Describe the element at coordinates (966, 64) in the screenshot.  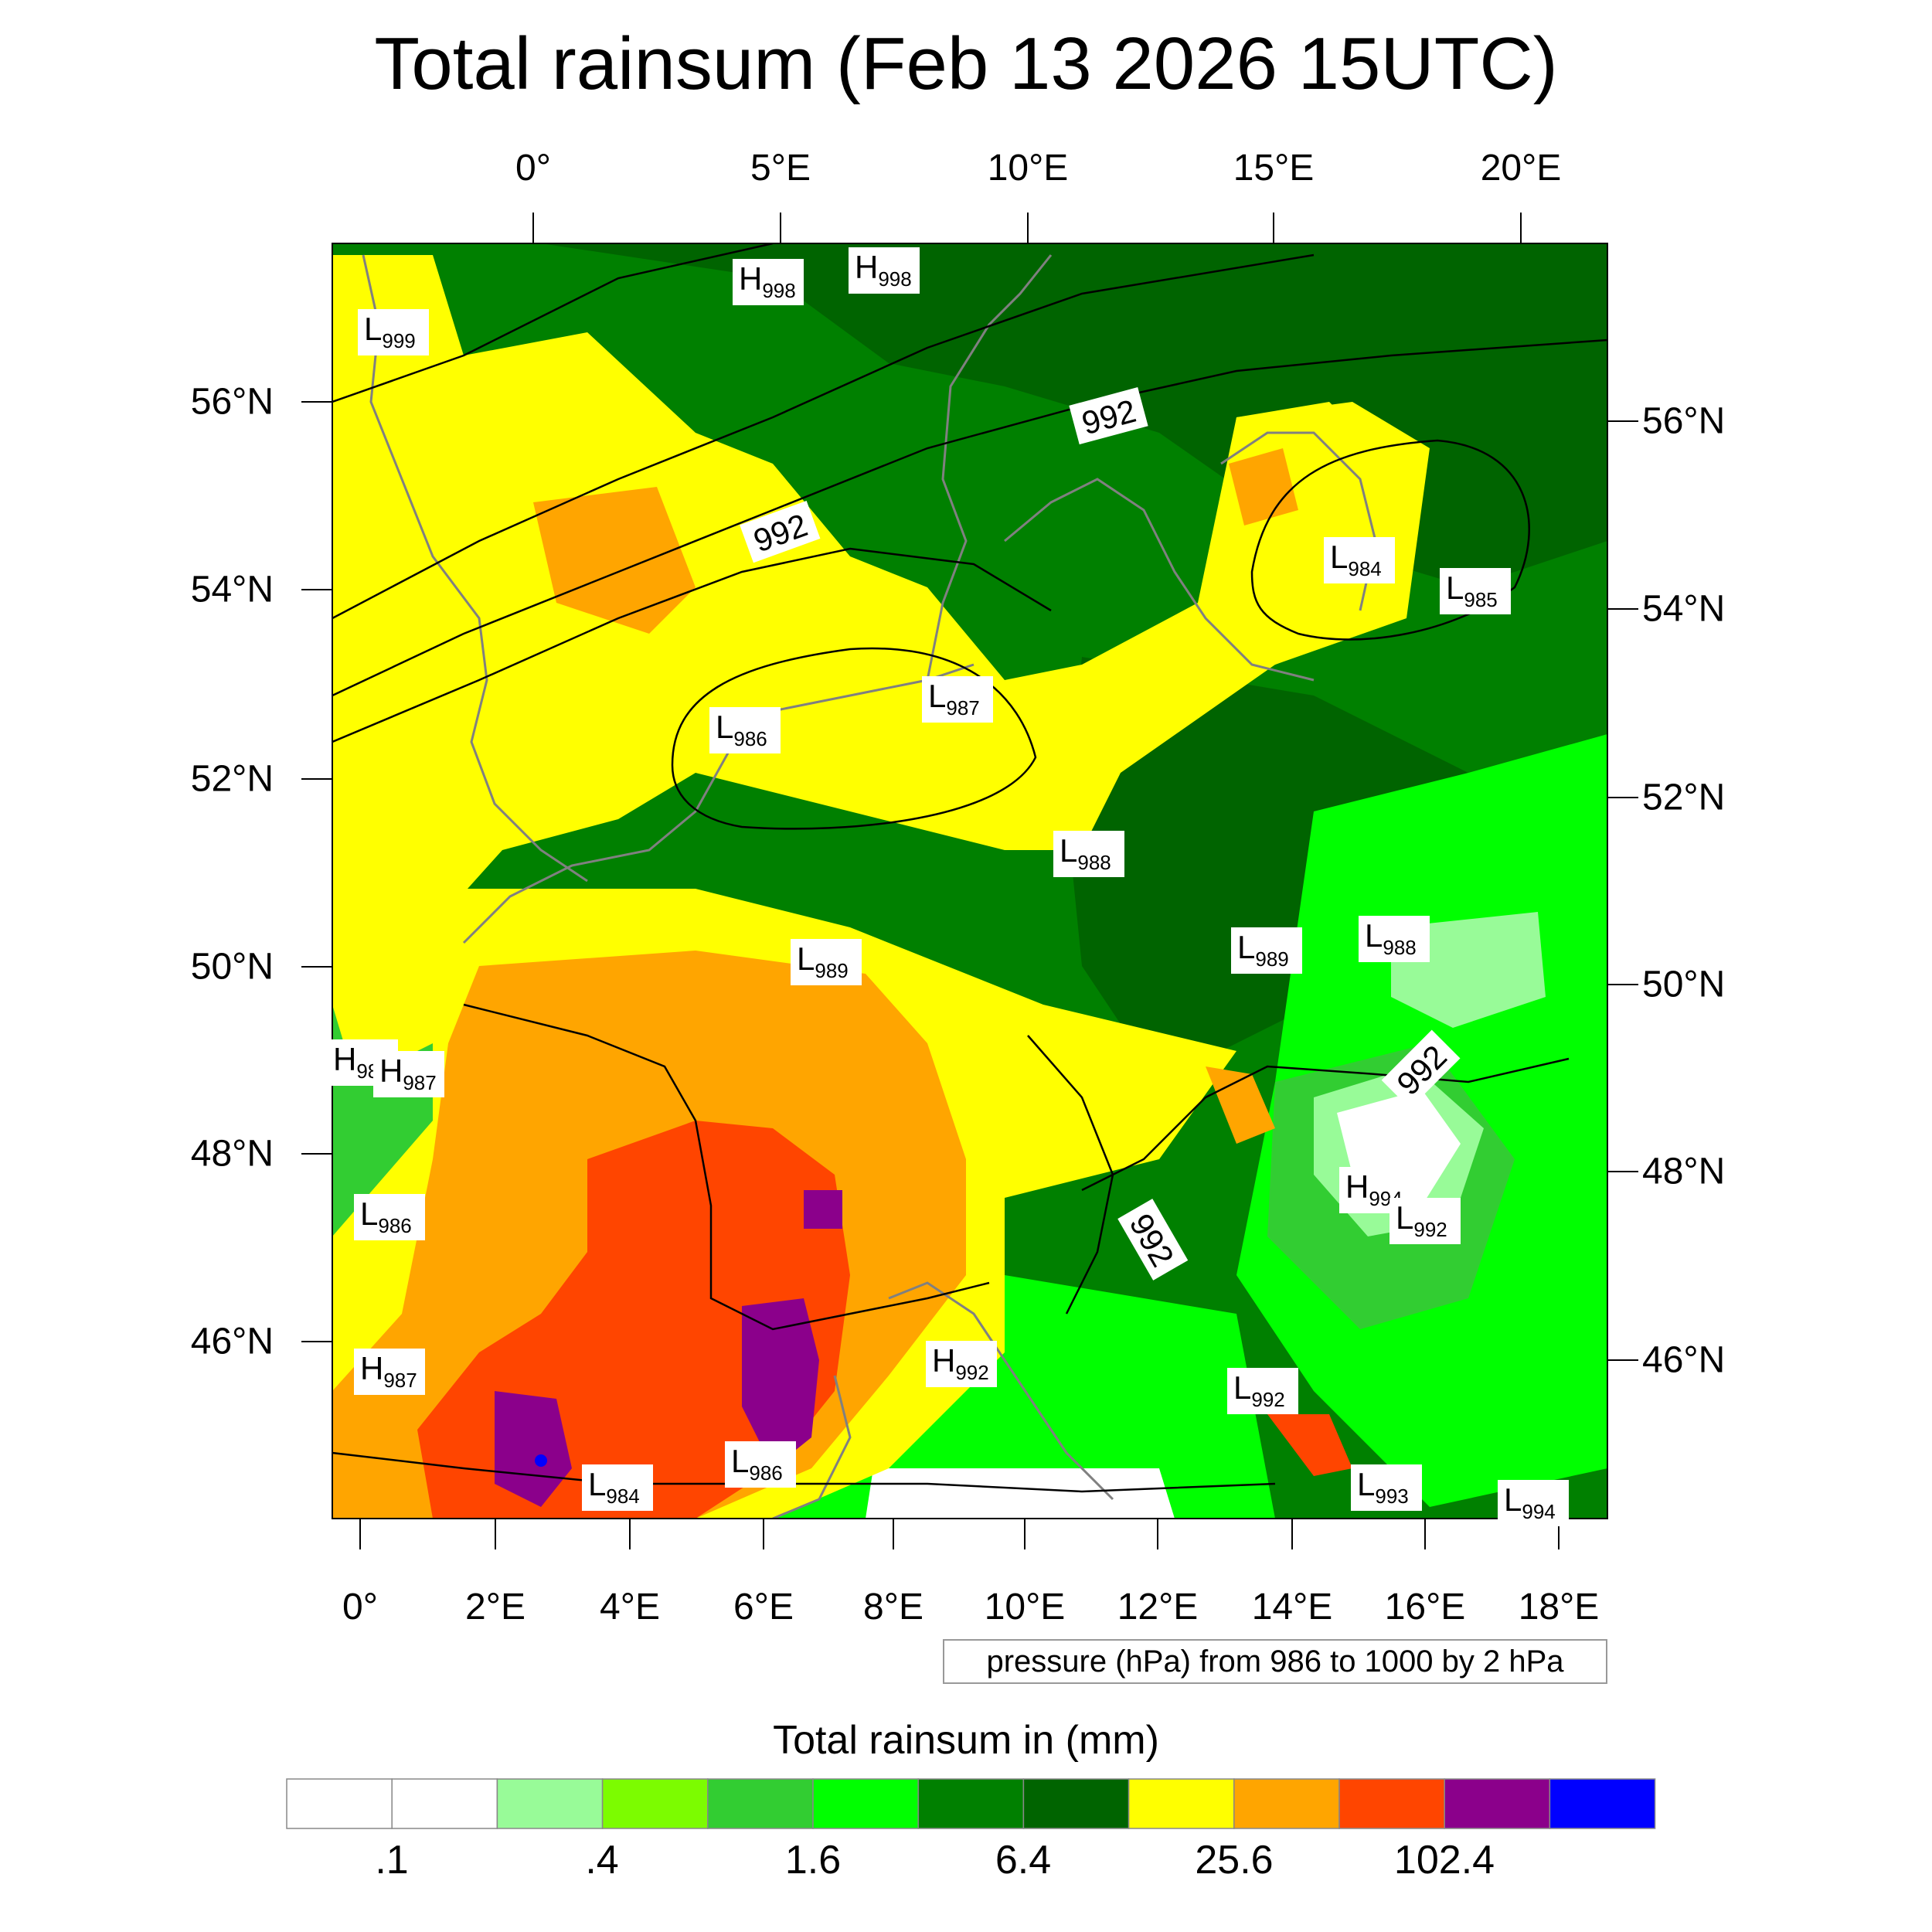
I see `chart-title: Total rainsum (Feb 13 2026 15UTC)` at that location.